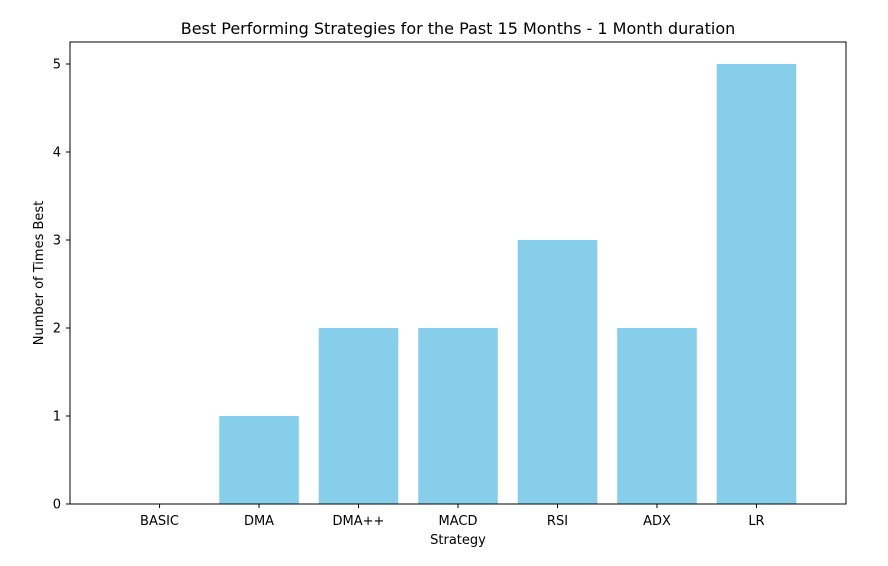 The image size is (888, 566). What do you see at coordinates (557, 372) in the screenshot?
I see `bar-rsi` at bounding box center [557, 372].